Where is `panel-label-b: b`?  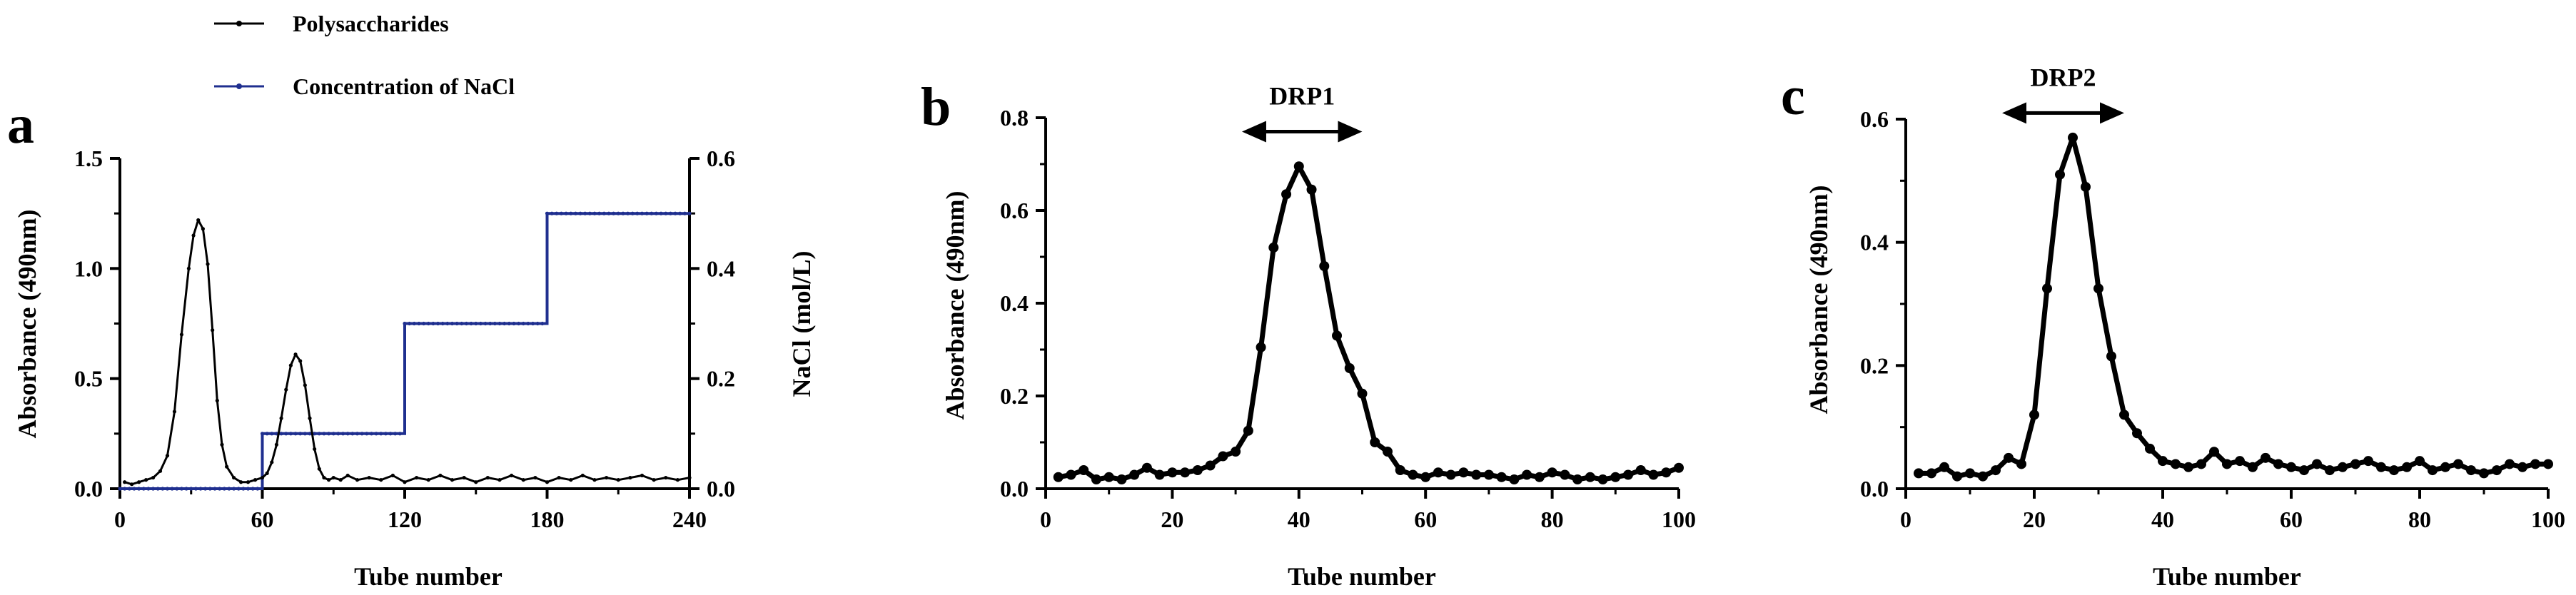 panel-label-b: b is located at coordinates (936, 107).